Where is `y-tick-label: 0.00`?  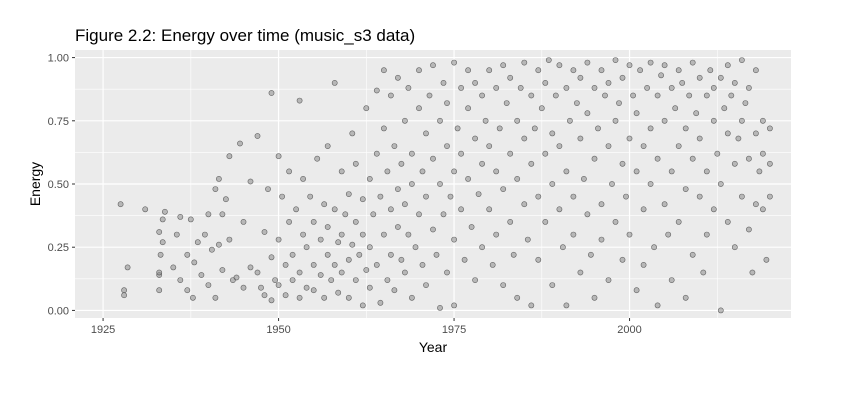 y-tick-label: 0.00 is located at coordinates (58, 311).